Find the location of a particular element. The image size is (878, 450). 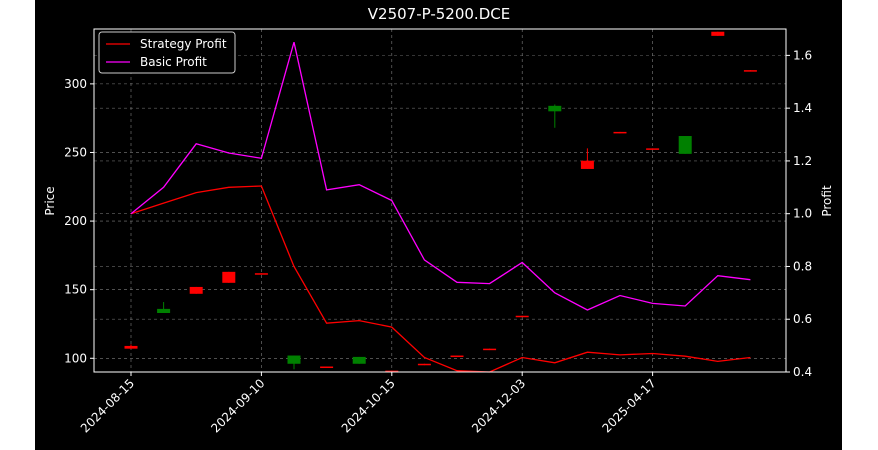

y-axis-right-label: Profit is located at coordinates (827, 201).